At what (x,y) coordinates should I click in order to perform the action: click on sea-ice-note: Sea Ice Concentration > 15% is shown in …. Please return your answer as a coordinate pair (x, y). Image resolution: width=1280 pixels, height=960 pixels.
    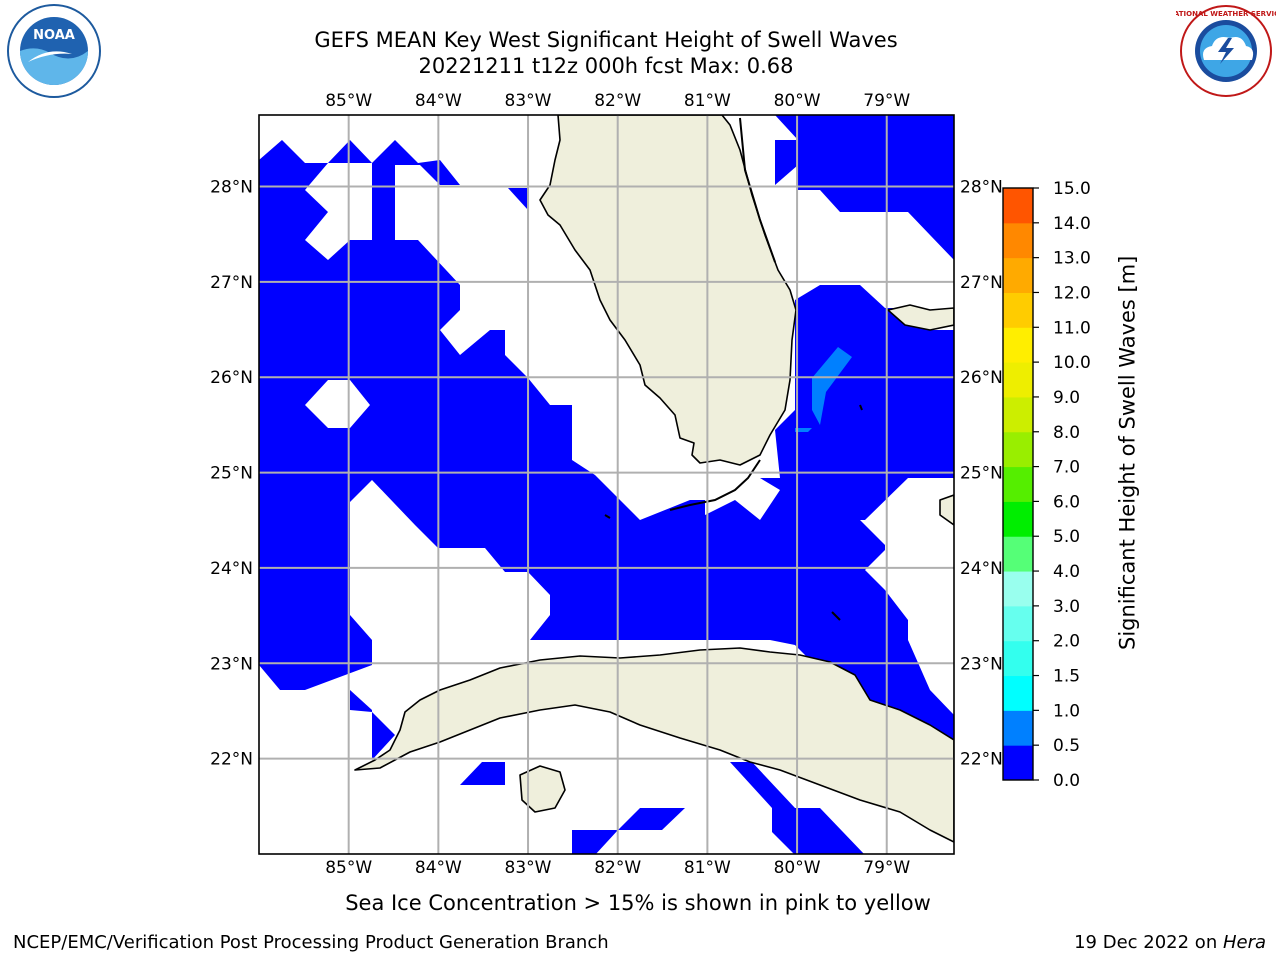
    Looking at the image, I should click on (638, 903).